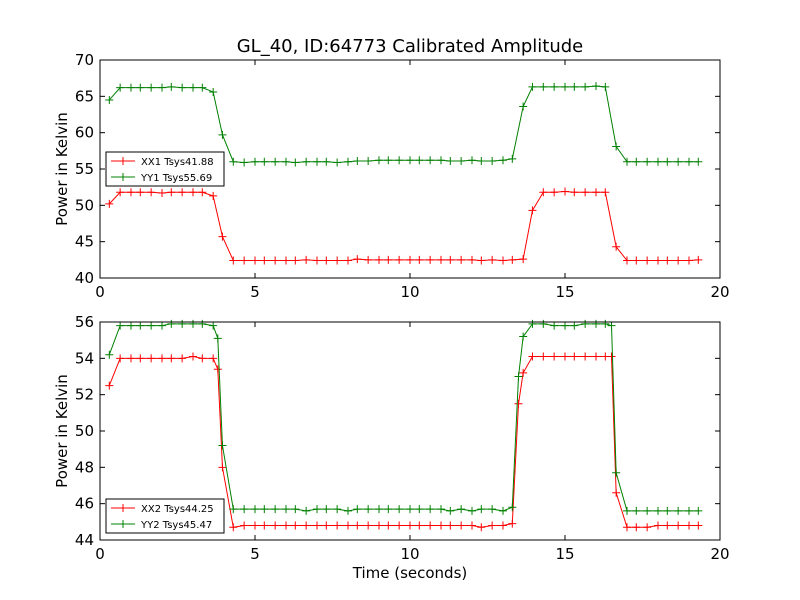 This screenshot has width=800, height=600. I want to click on y-tick-label: 52, so click(84, 395).